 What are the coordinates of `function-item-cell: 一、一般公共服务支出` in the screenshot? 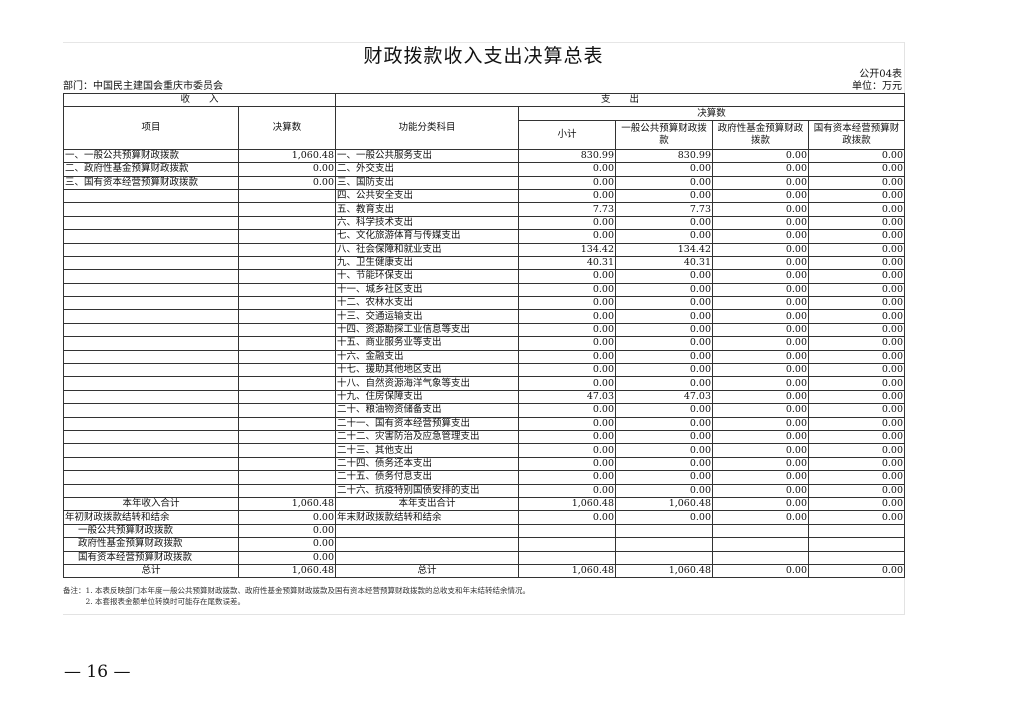 It's located at (427, 156).